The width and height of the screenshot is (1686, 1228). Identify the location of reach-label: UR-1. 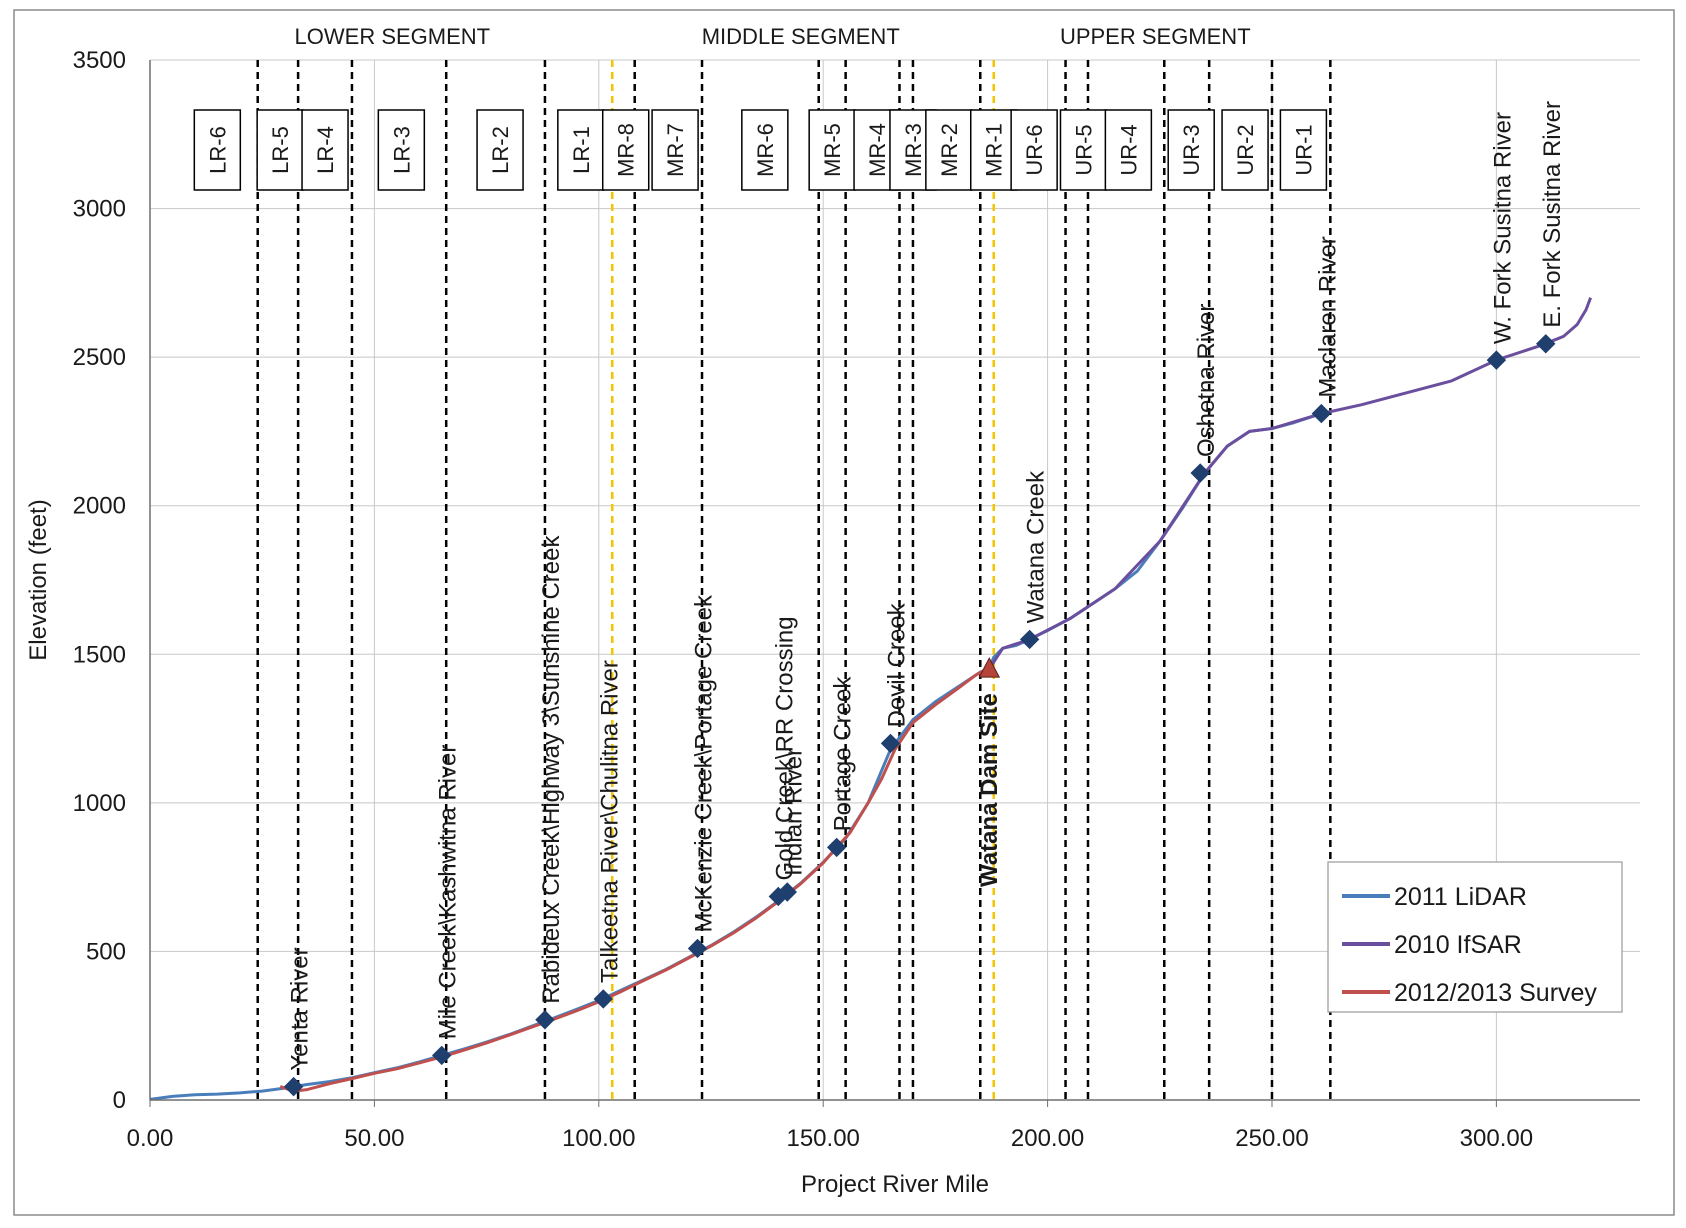
(1303, 149).